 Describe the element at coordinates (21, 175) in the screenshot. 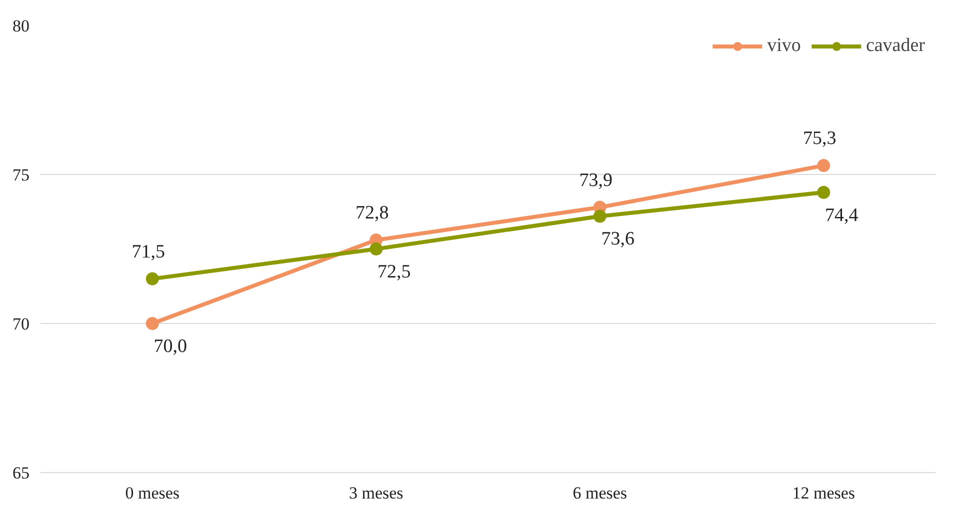

I see `y-tick-label: 75` at that location.